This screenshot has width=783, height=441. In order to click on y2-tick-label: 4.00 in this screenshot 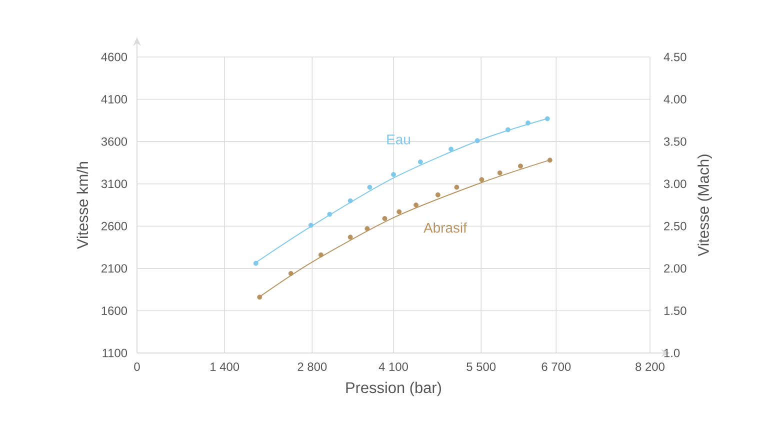, I will do `click(675, 99)`.